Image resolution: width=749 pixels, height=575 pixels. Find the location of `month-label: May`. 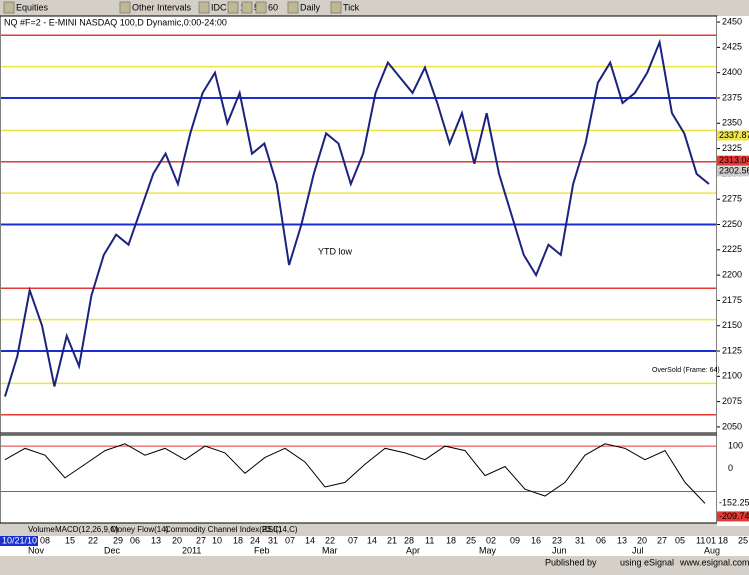

month-label: May is located at coordinates (488, 550).